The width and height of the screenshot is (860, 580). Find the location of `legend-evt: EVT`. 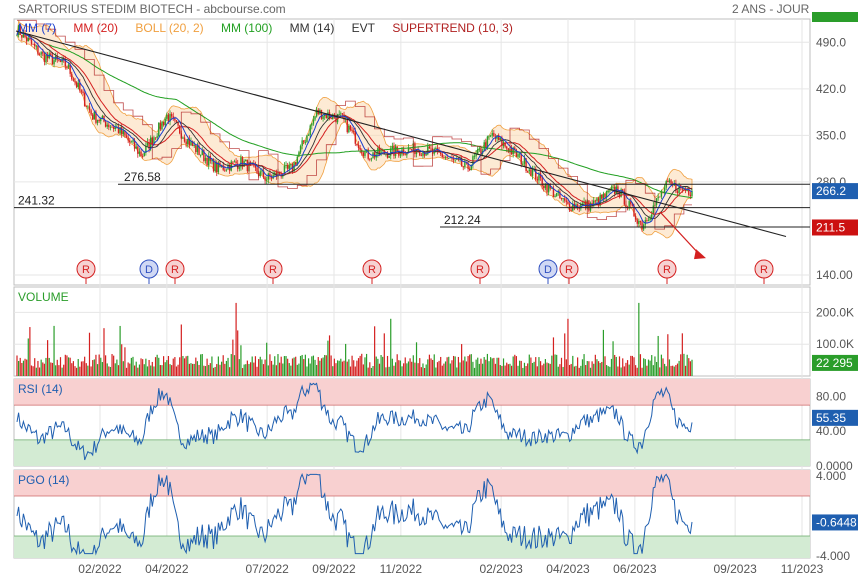

legend-evt: EVT is located at coordinates (363, 28).